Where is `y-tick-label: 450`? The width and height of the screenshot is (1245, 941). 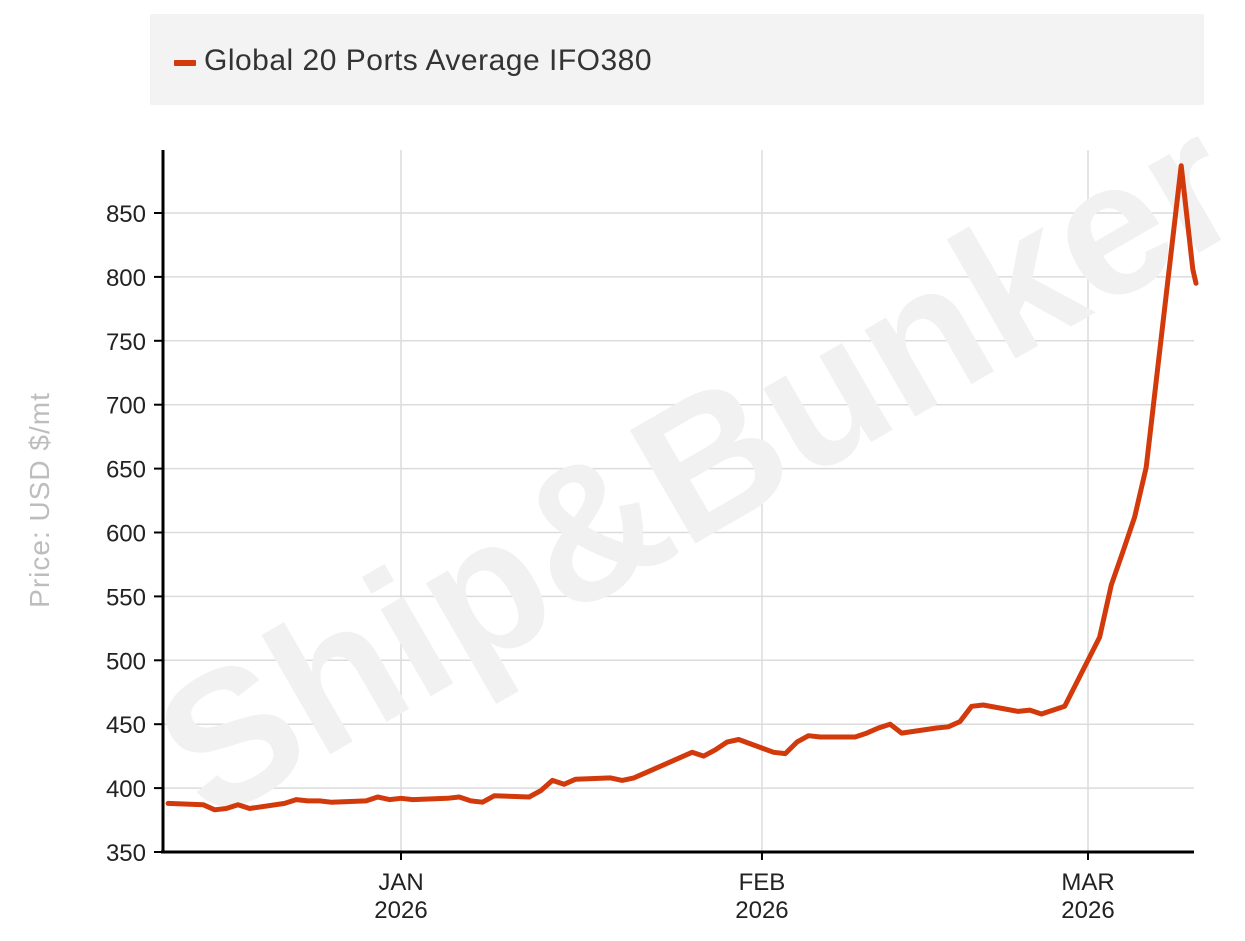
y-tick-label: 450 is located at coordinates (126, 725).